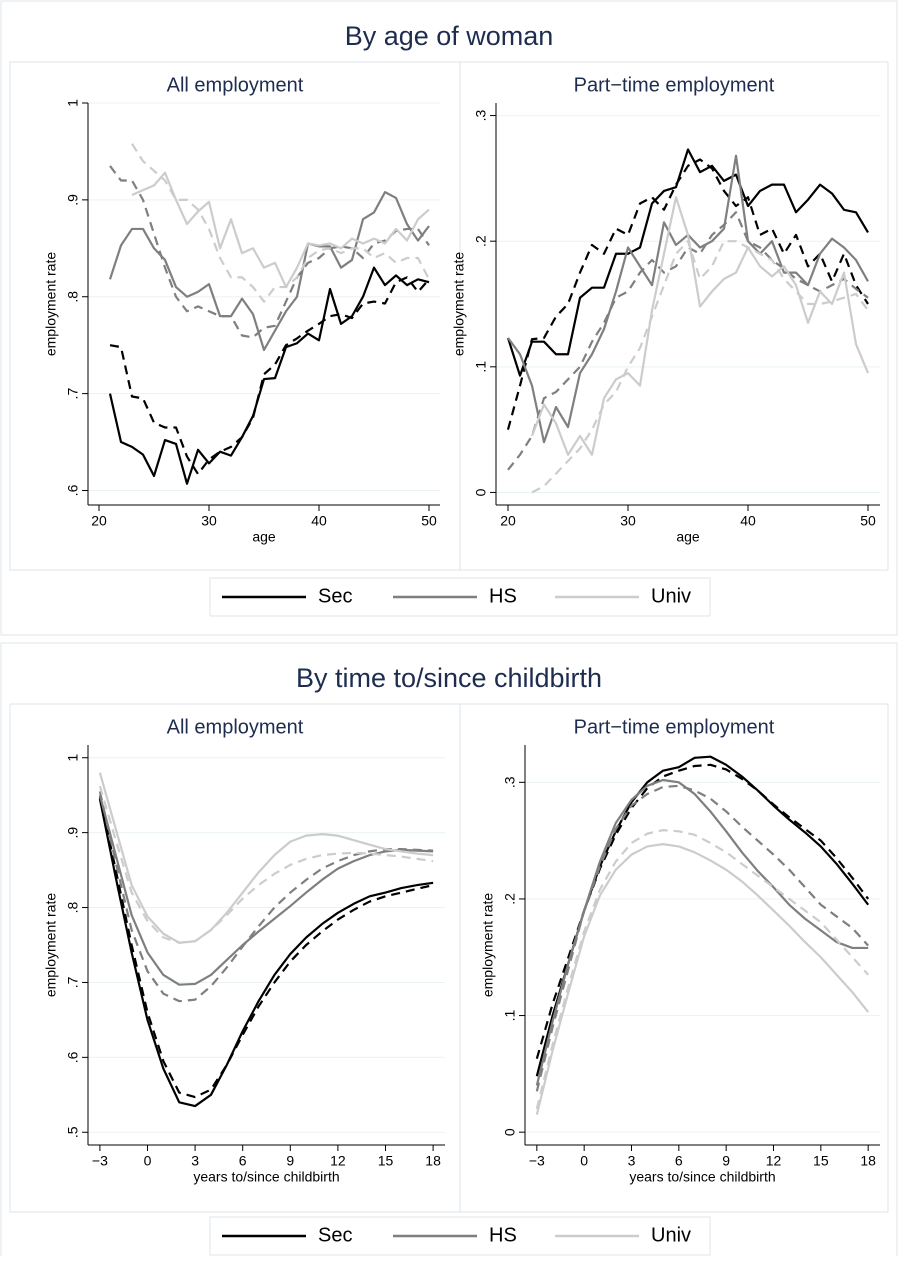 The image size is (898, 1261). What do you see at coordinates (73, 1132) in the screenshot?
I see `y-tick-label: .5` at bounding box center [73, 1132].